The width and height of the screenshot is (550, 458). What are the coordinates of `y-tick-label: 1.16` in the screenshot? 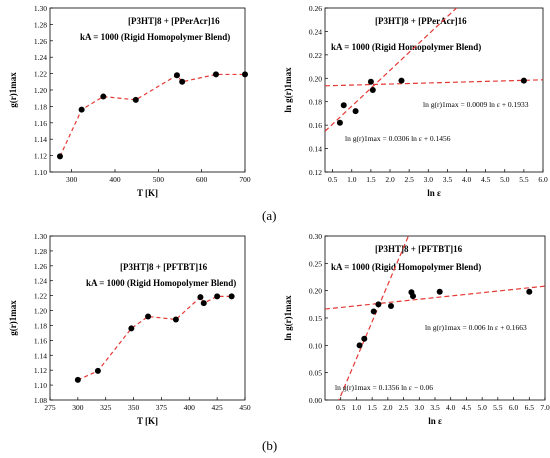 It's located at (40, 340).